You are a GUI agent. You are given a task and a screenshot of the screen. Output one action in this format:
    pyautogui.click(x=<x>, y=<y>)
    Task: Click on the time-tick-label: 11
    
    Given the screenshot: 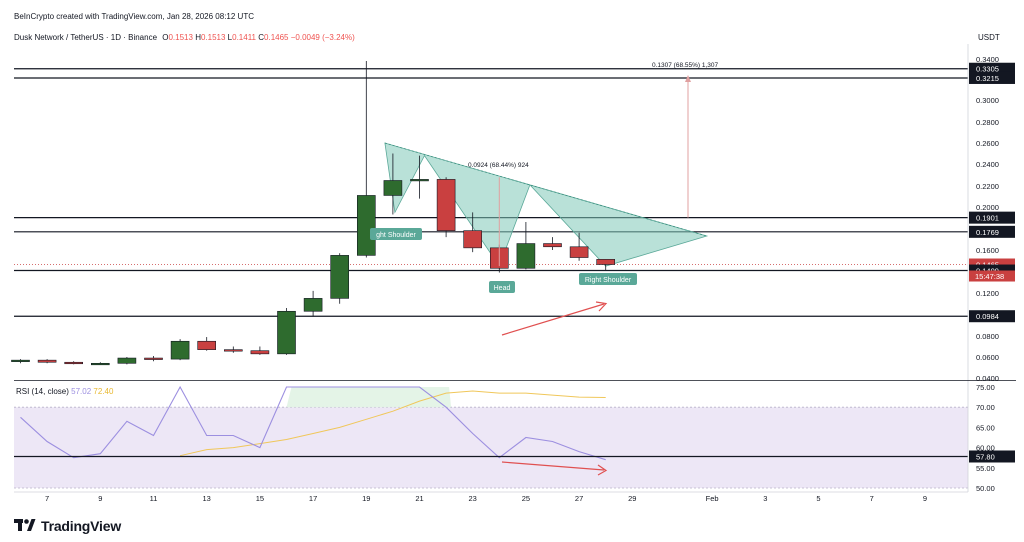 What is the action you would take?
    pyautogui.click(x=154, y=498)
    